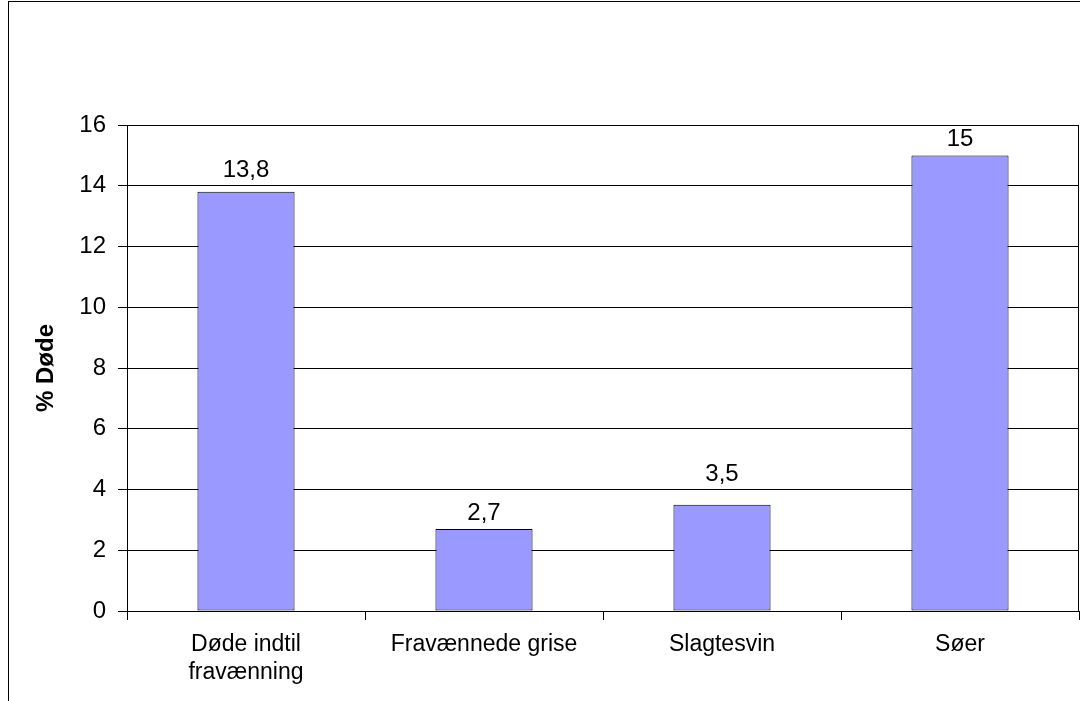  I want to click on data-label: 3,5, so click(722, 472).